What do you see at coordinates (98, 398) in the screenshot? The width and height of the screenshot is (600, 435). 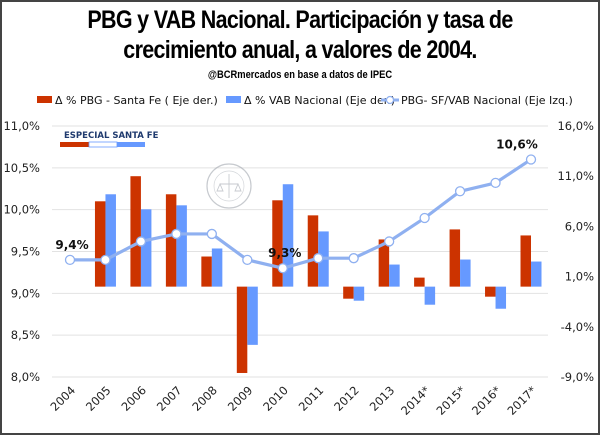 I see `x-tick-label: 2005` at bounding box center [98, 398].